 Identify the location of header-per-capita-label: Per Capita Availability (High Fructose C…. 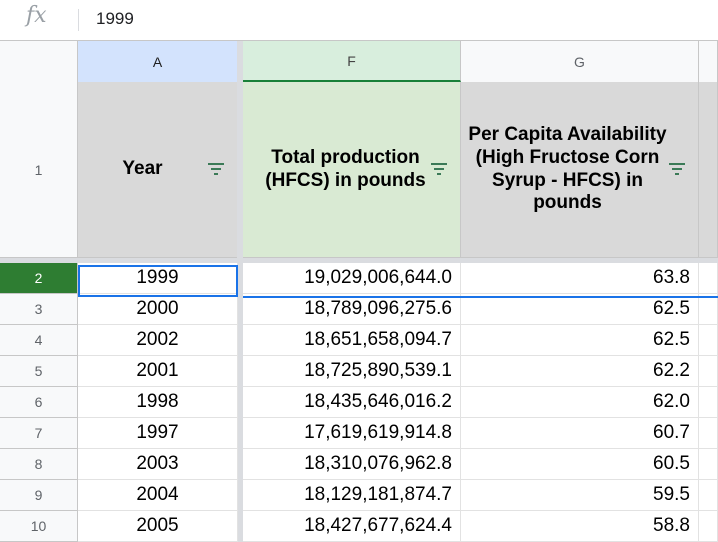
(567, 168).